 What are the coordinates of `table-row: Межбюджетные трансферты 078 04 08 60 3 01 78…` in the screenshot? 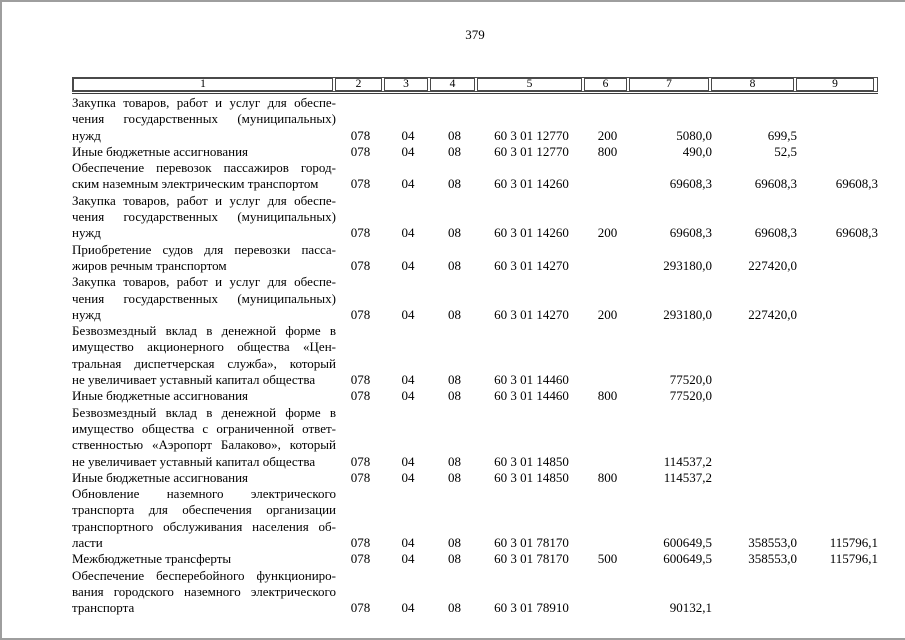 It's located at (475, 559).